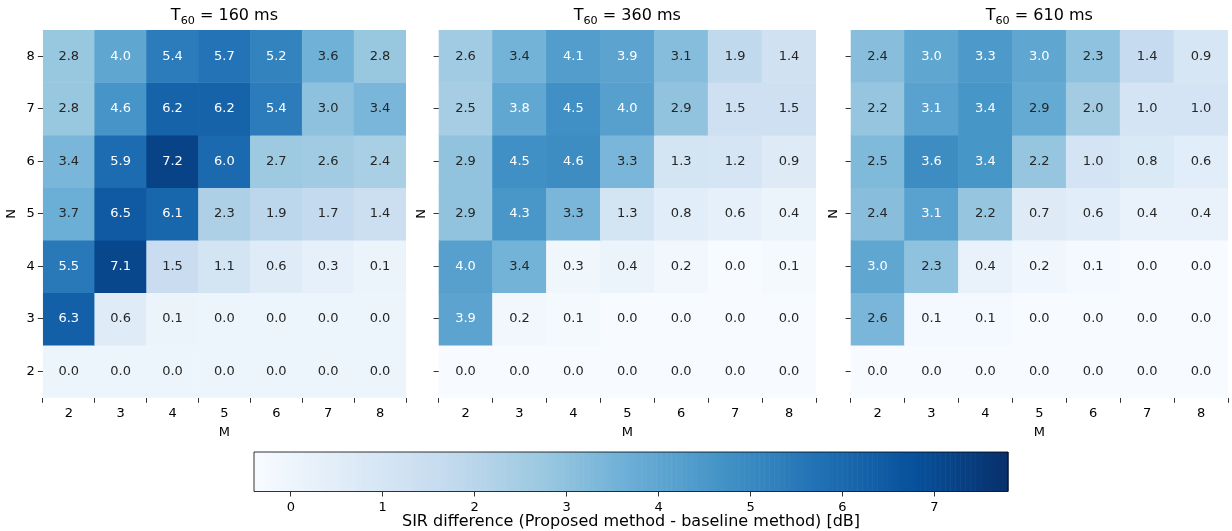  Describe the element at coordinates (573, 55) in the screenshot. I see `data-label: 4.1` at that location.